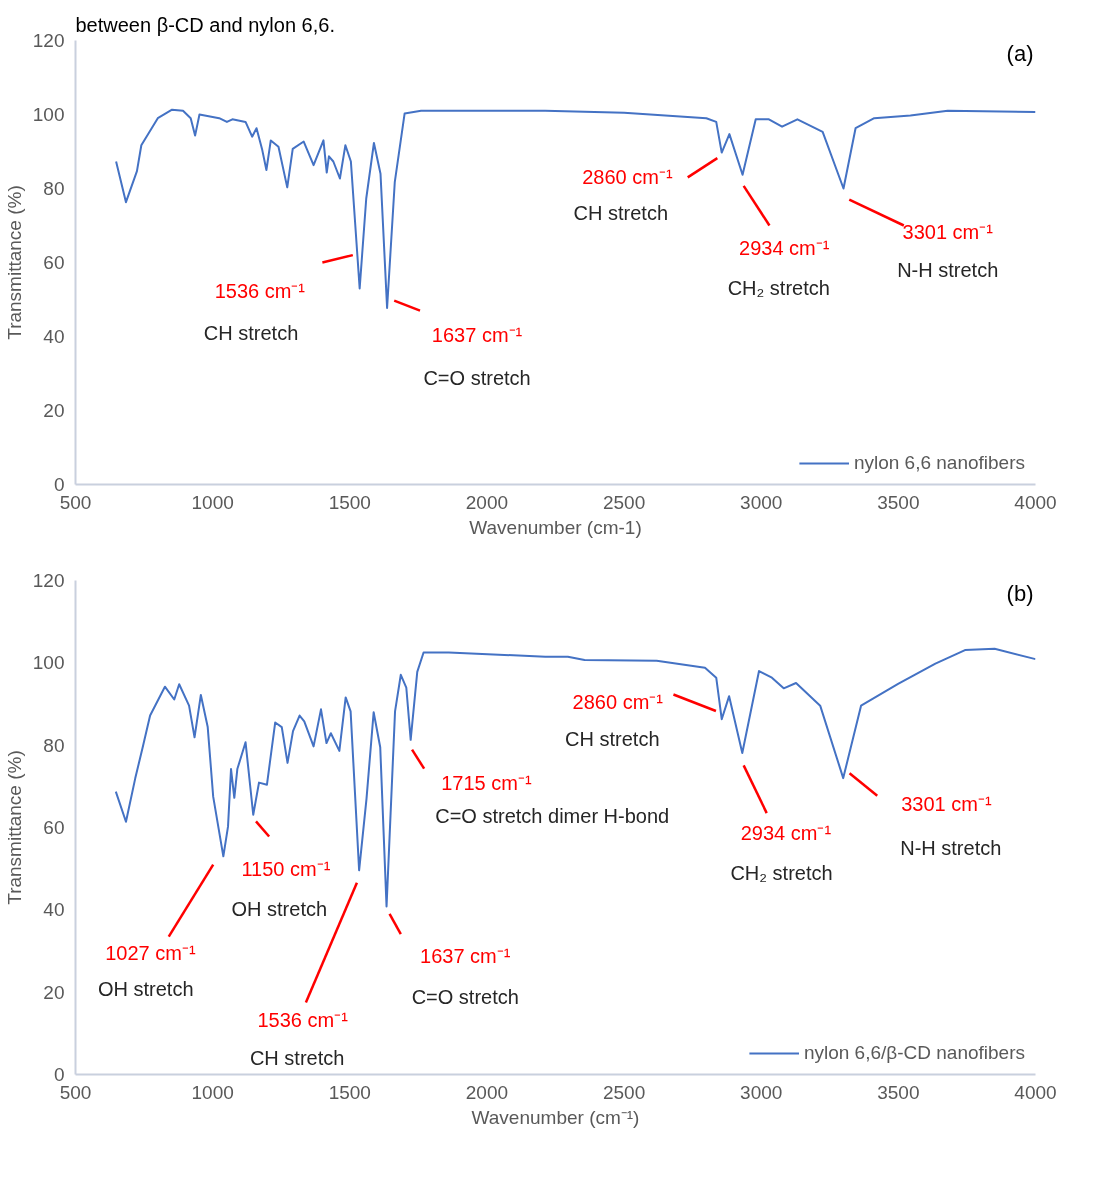 Image resolution: width=1101 pixels, height=1195 pixels. I want to click on annotation: (b), so click(1020, 593).